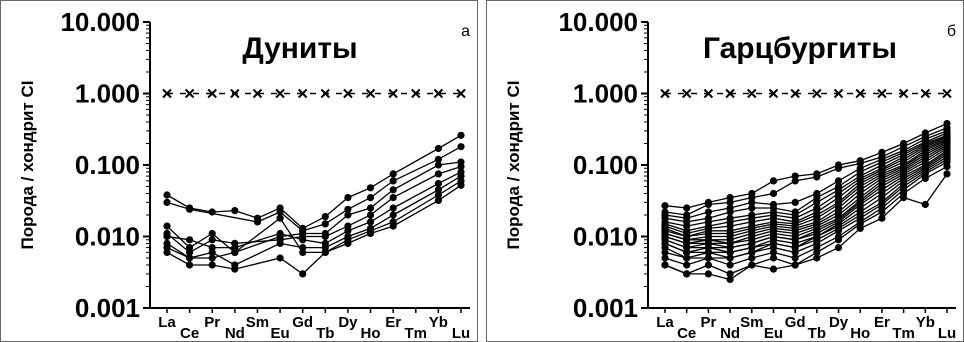  I want to click on x-tick-label: Gd, so click(795, 322).